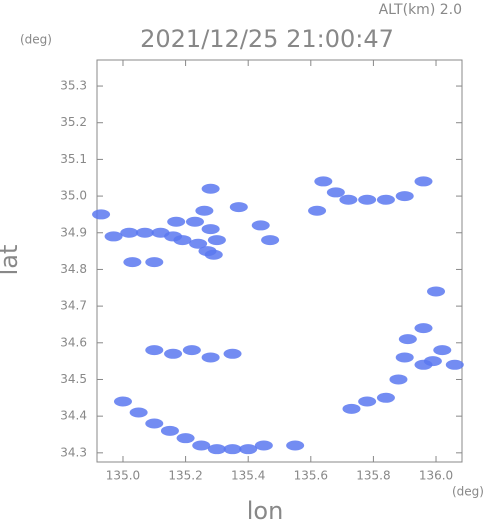  I want to click on y-tick-label: 35.2, so click(73, 122).